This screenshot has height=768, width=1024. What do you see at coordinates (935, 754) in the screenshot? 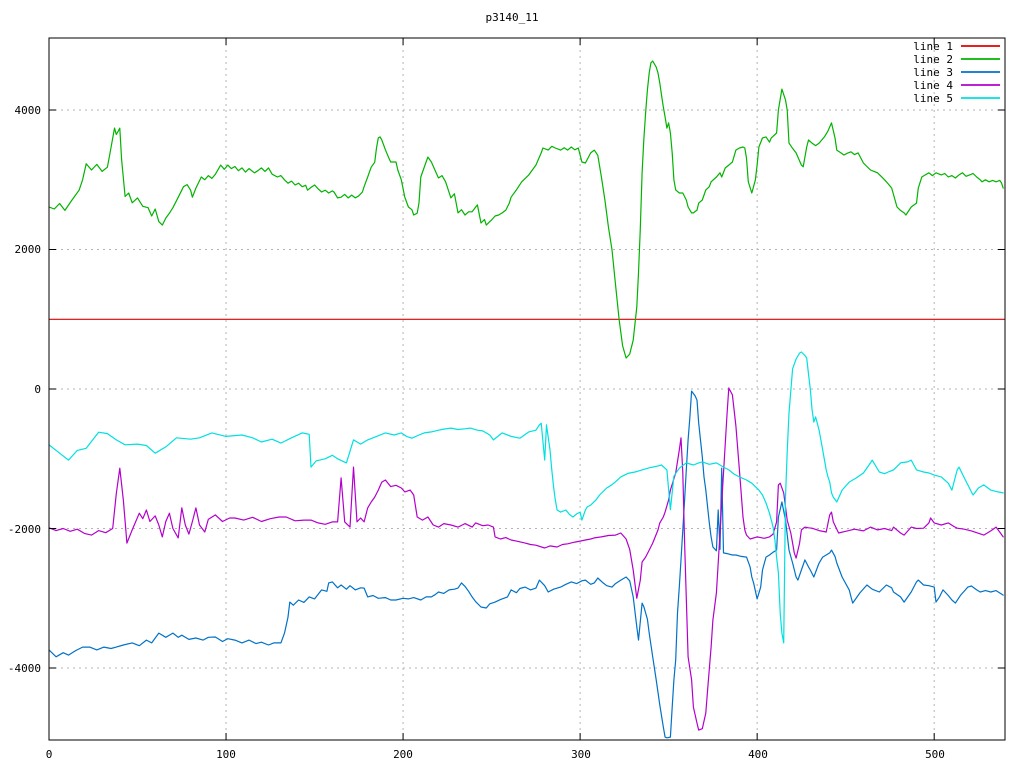
I see `x-tick-label: 500` at bounding box center [935, 754].